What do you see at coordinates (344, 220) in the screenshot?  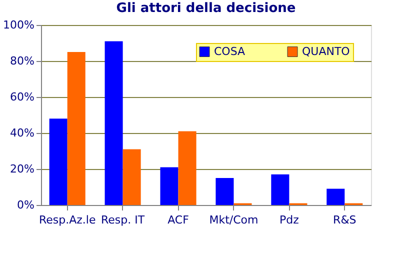 I see `x-tick-label: R&S` at bounding box center [344, 220].